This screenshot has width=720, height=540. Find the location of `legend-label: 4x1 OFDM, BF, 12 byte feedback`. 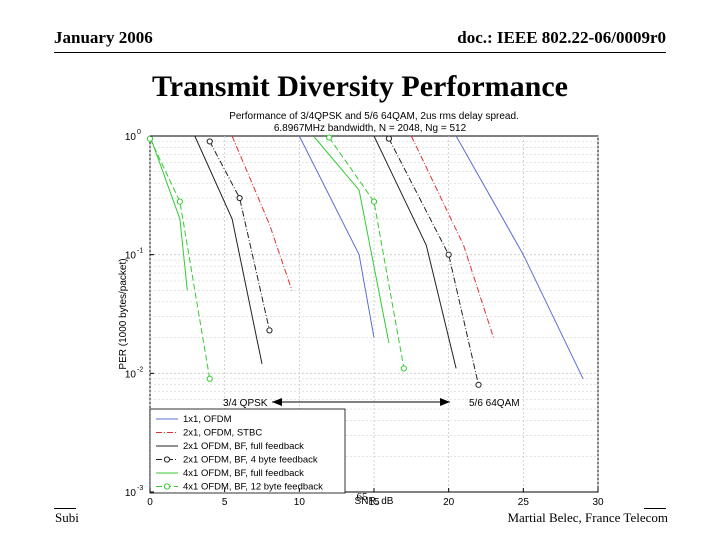

legend-label: 4x1 OFDM, BF, 12 byte feedback is located at coordinates (253, 487).